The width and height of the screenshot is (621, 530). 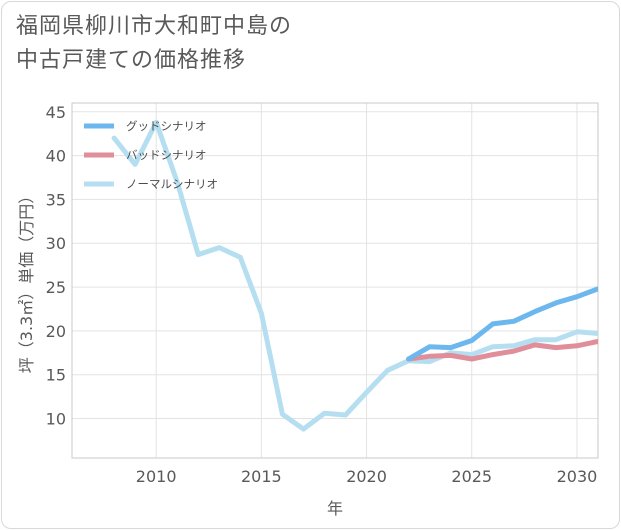 What do you see at coordinates (56, 419) in the screenshot?
I see `y-tick-label: 10` at bounding box center [56, 419].